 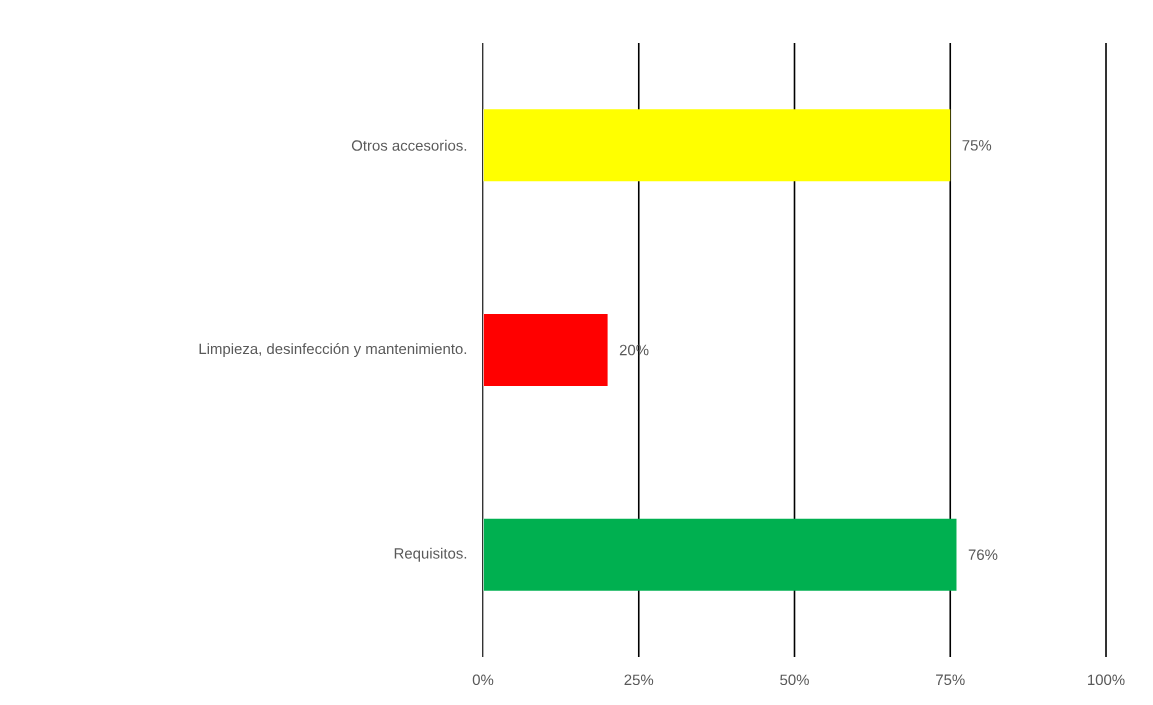 I want to click on data-label: 76%, so click(x=983, y=554).